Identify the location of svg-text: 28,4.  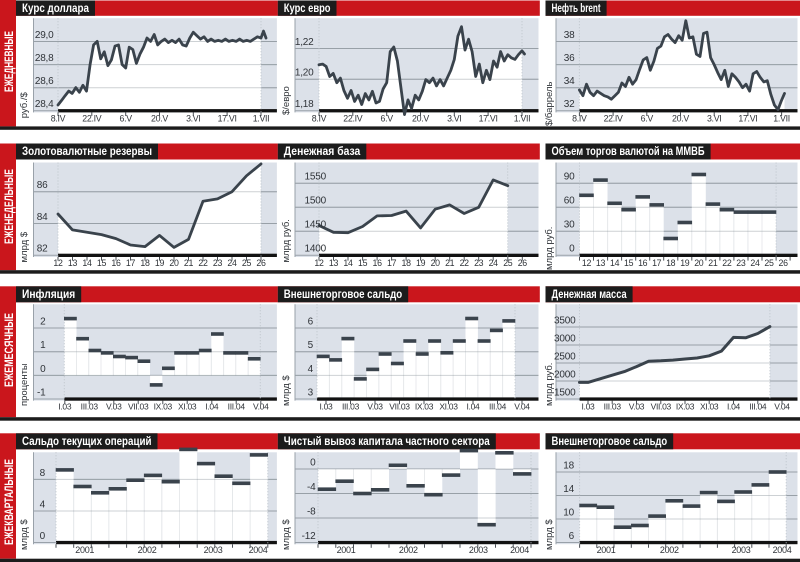
(44, 104).